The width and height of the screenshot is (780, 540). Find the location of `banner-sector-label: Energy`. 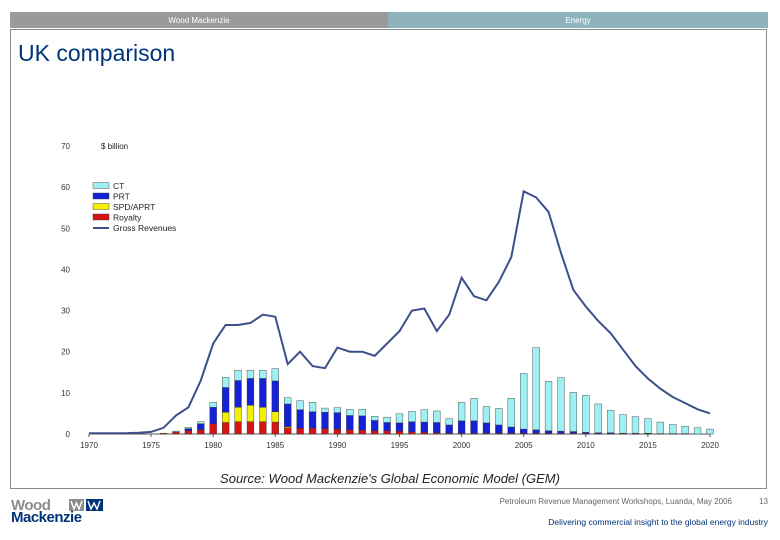

banner-sector-label: Energy is located at coordinates (578, 20).